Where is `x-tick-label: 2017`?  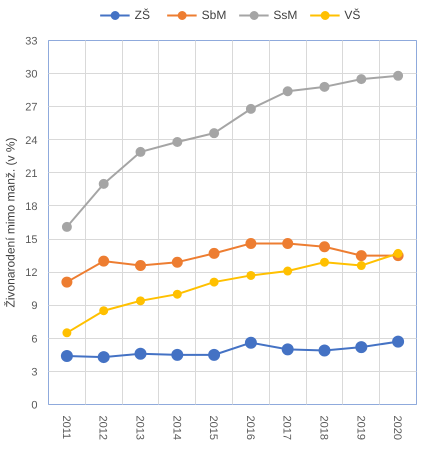 x-tick-label: 2017 is located at coordinates (286, 428).